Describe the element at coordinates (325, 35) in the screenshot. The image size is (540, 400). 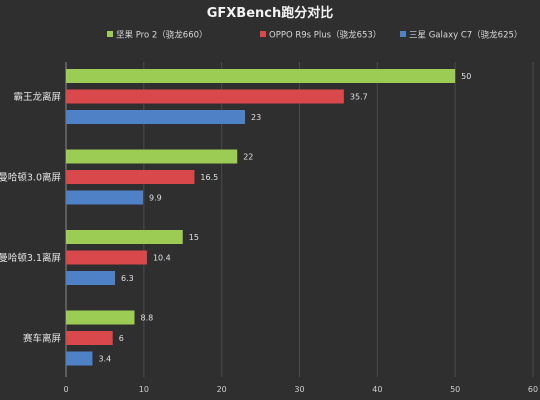
I see `legend-label-2: OPPO R9s Plus（骁龙653）` at that location.